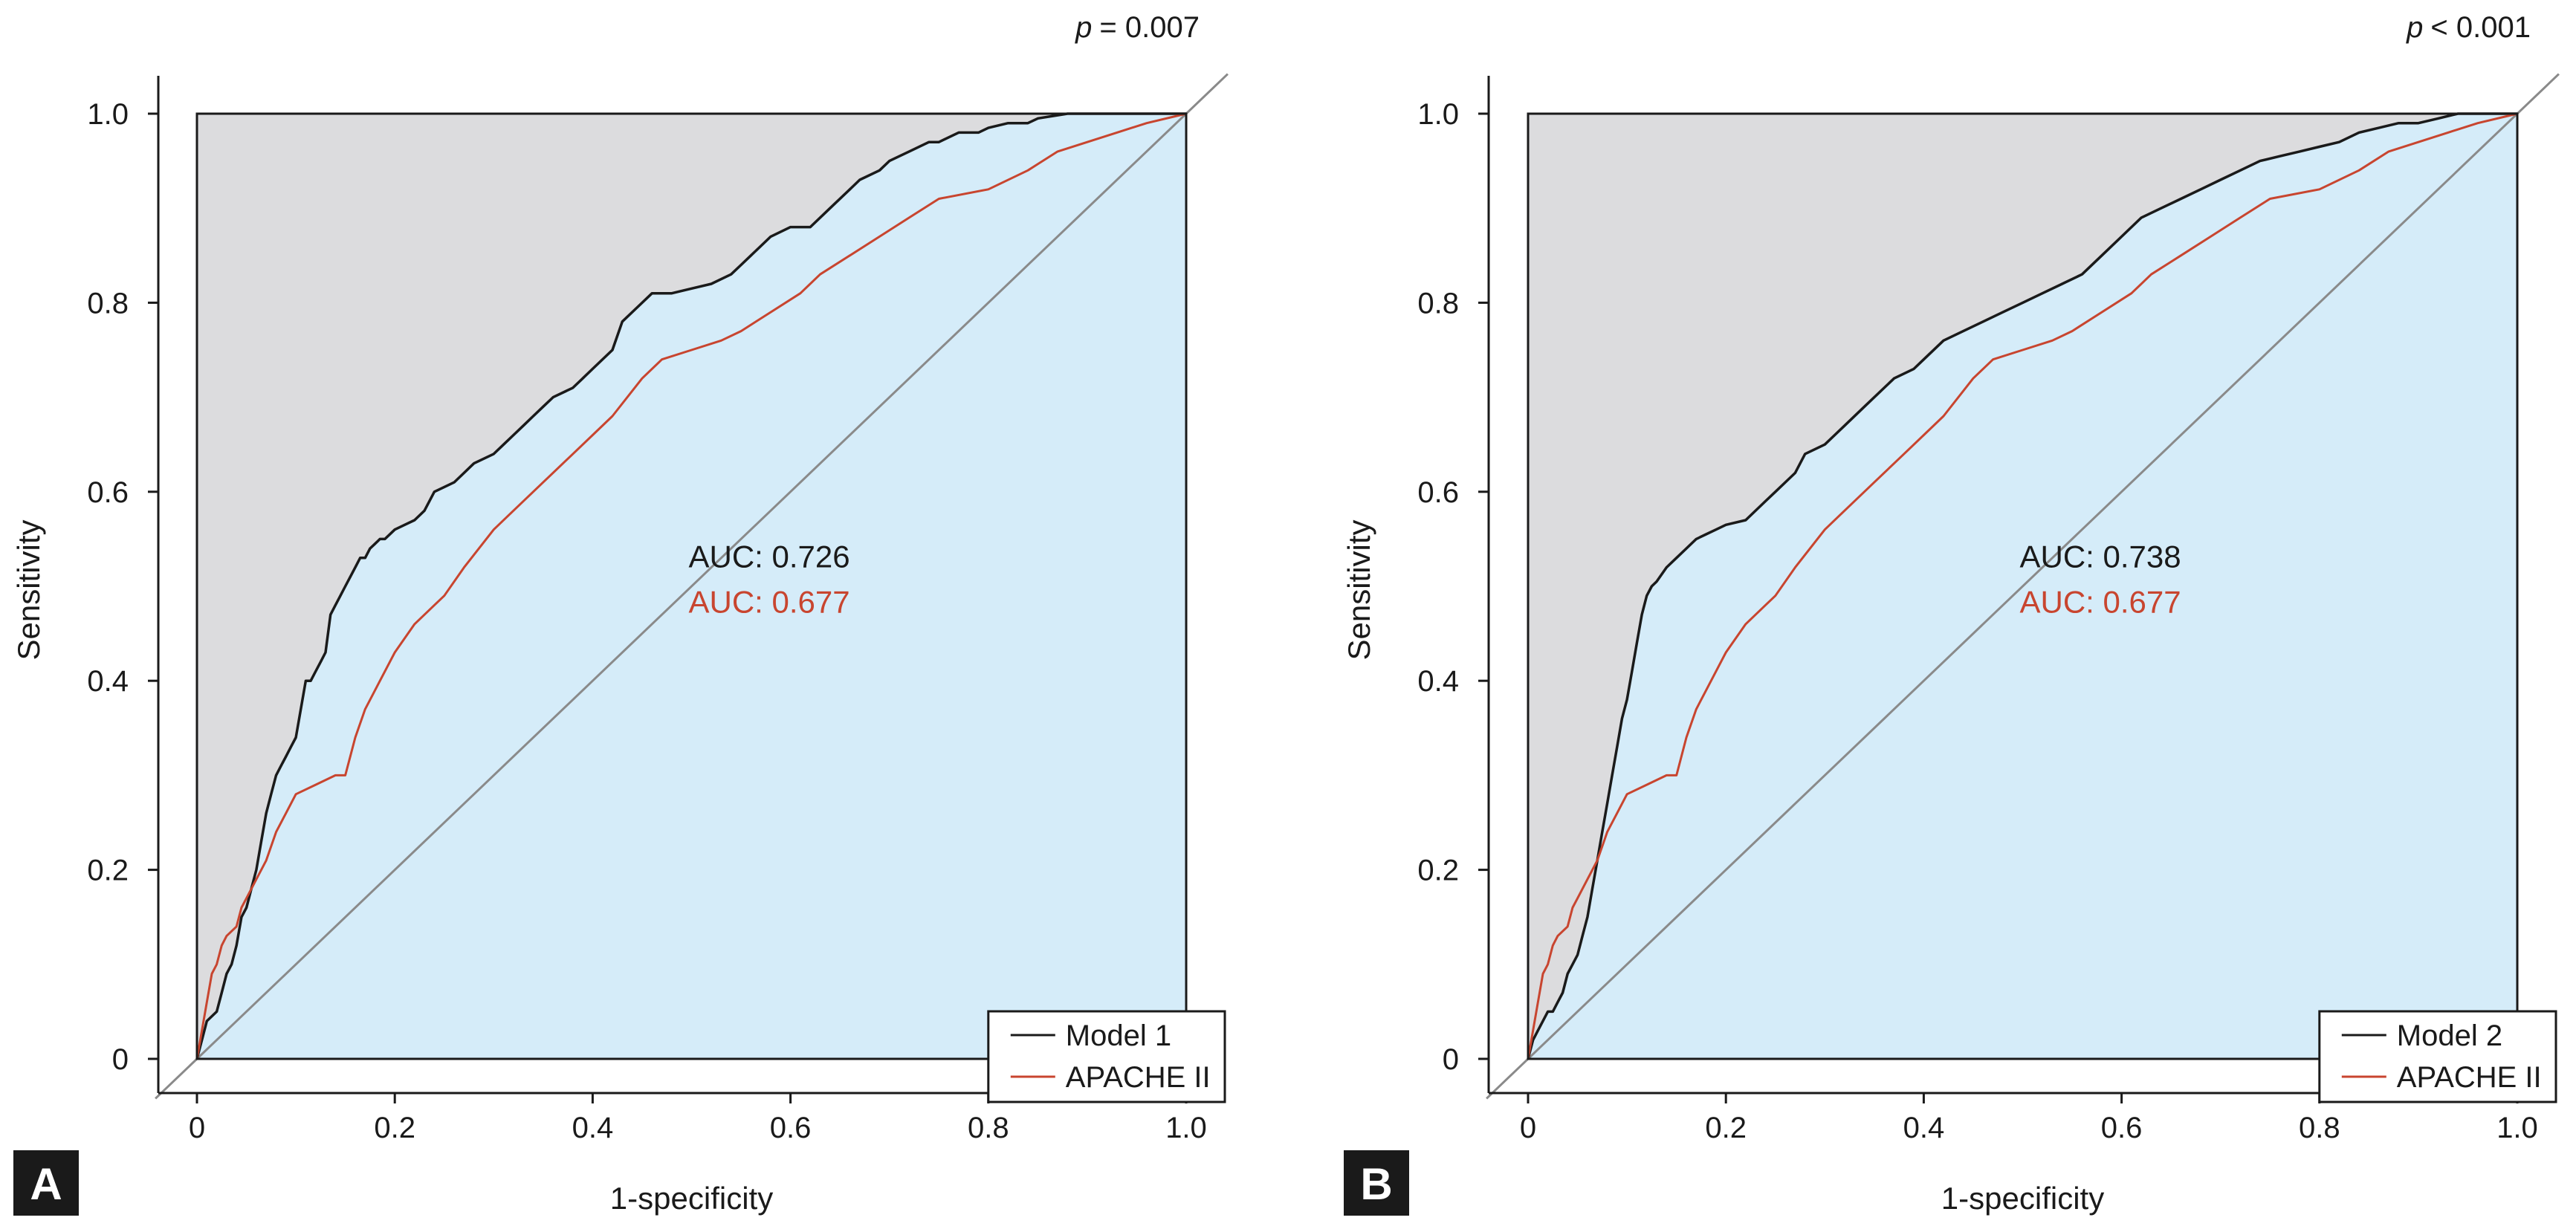 Image resolution: width=2576 pixels, height=1232 pixels. What do you see at coordinates (769, 556) in the screenshot?
I see `auc-model-label: AUC: 0.726` at bounding box center [769, 556].